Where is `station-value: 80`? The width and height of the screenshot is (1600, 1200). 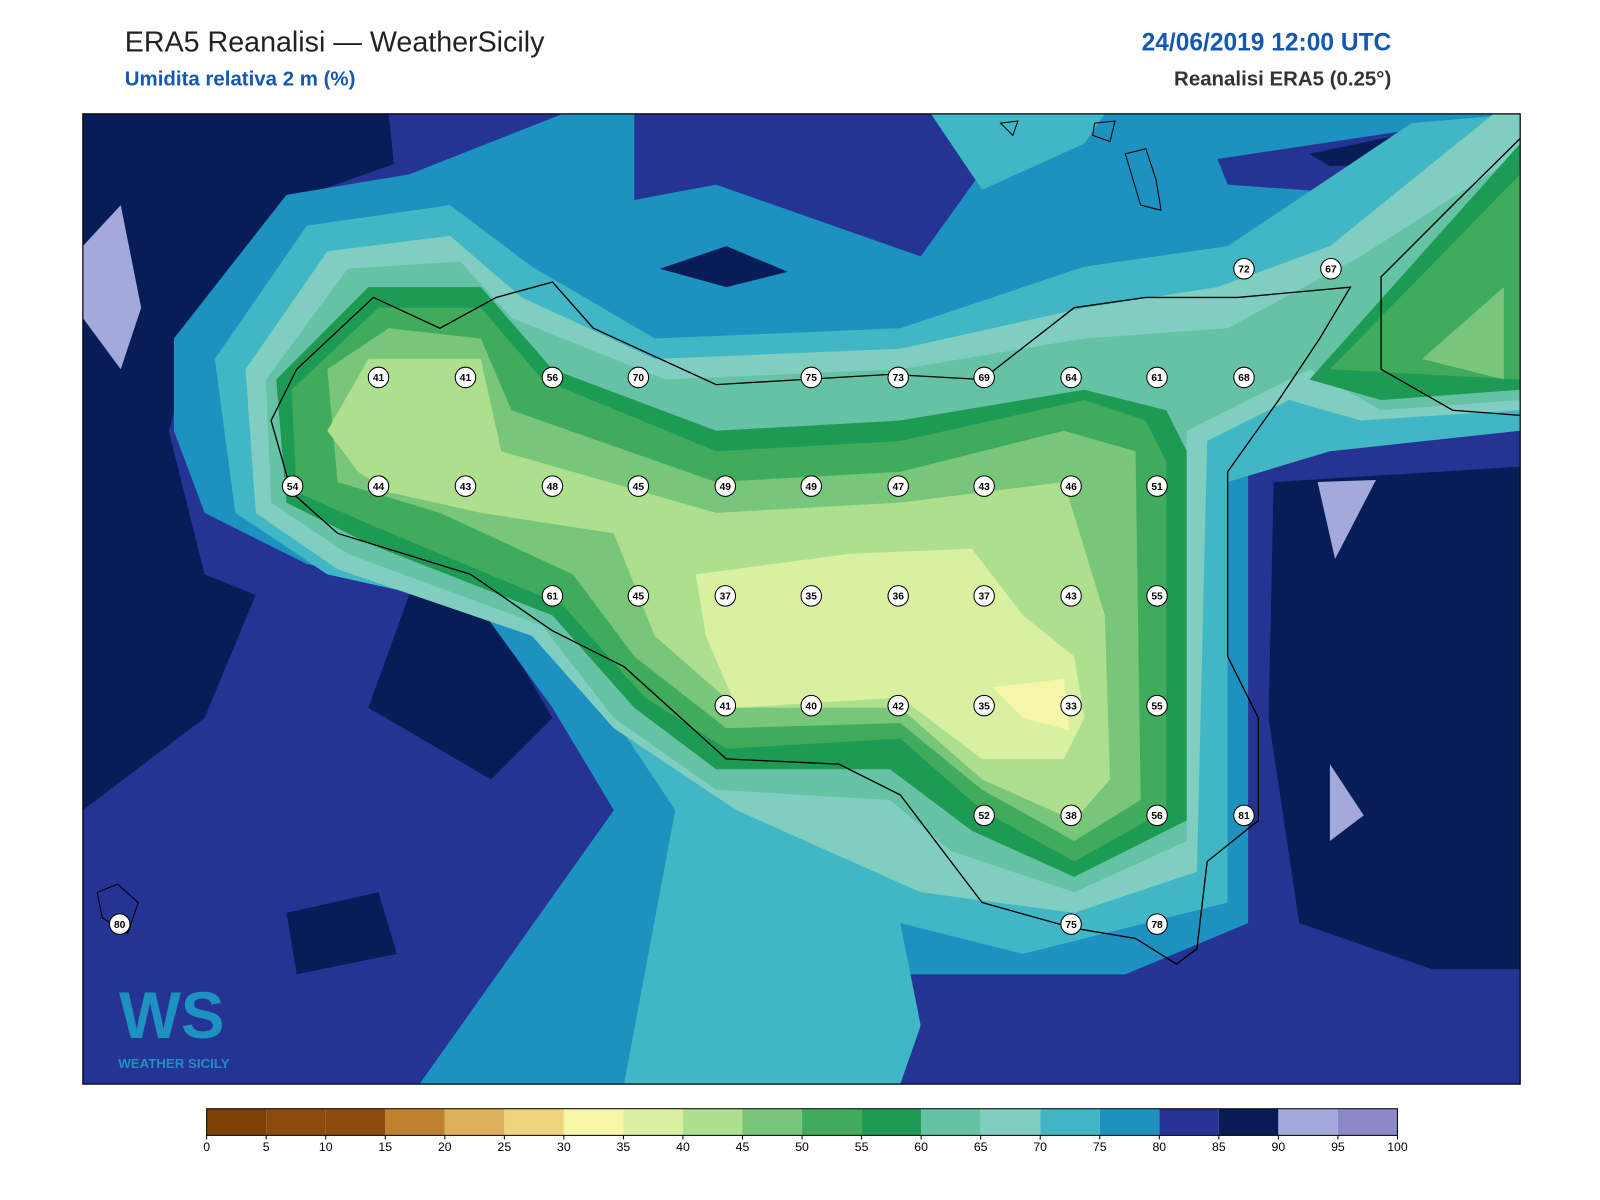
station-value: 80 is located at coordinates (120, 925).